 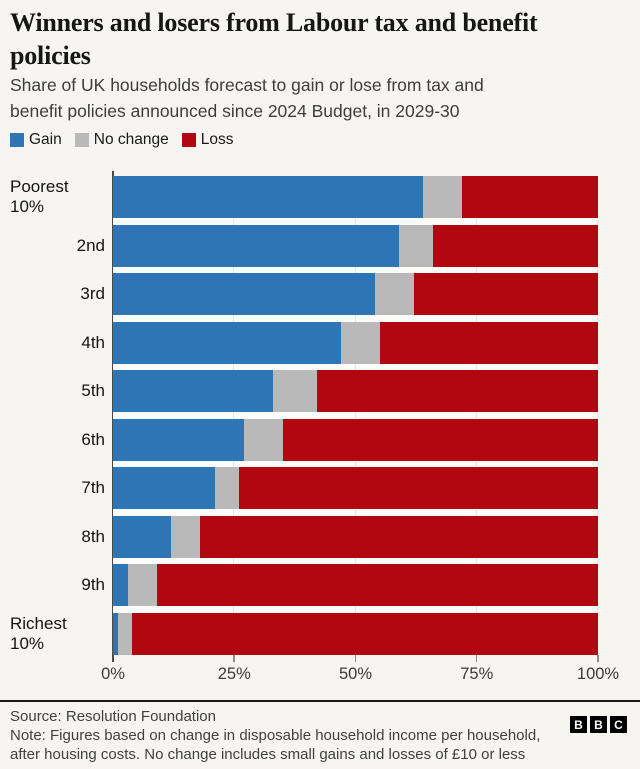 I want to click on bar-row-9th, so click(x=355, y=585).